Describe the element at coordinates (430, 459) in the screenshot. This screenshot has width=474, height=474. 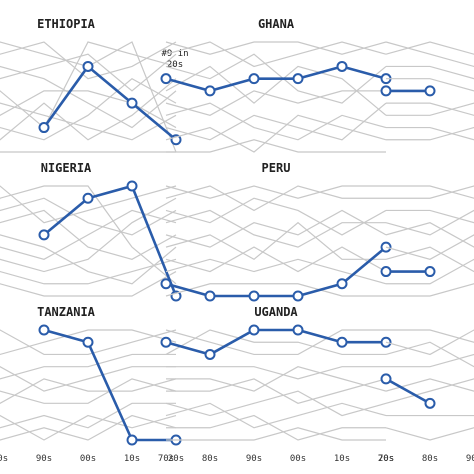
I see `x-tick-label: 80s` at that location.